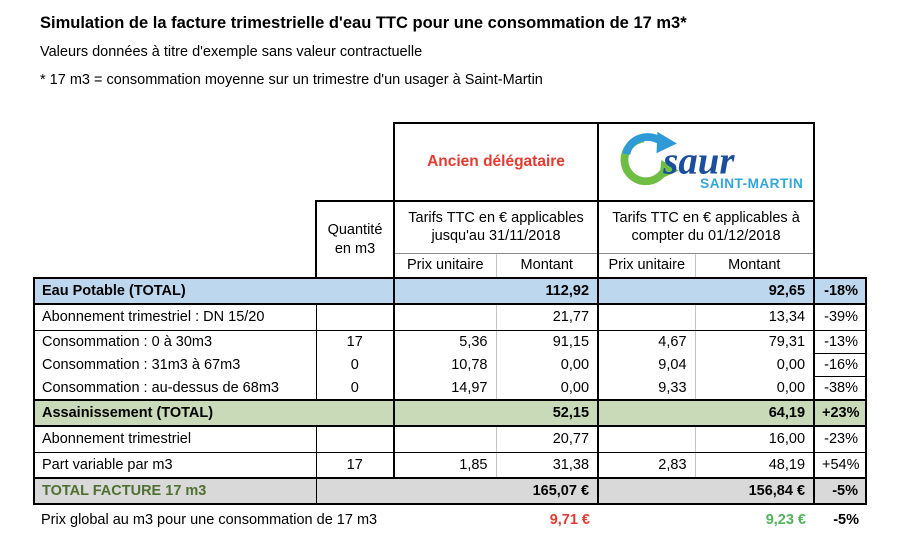 Image resolution: width=900 pixels, height=559 pixels. What do you see at coordinates (547, 439) in the screenshot?
I see `old-amount: 20,77` at bounding box center [547, 439].